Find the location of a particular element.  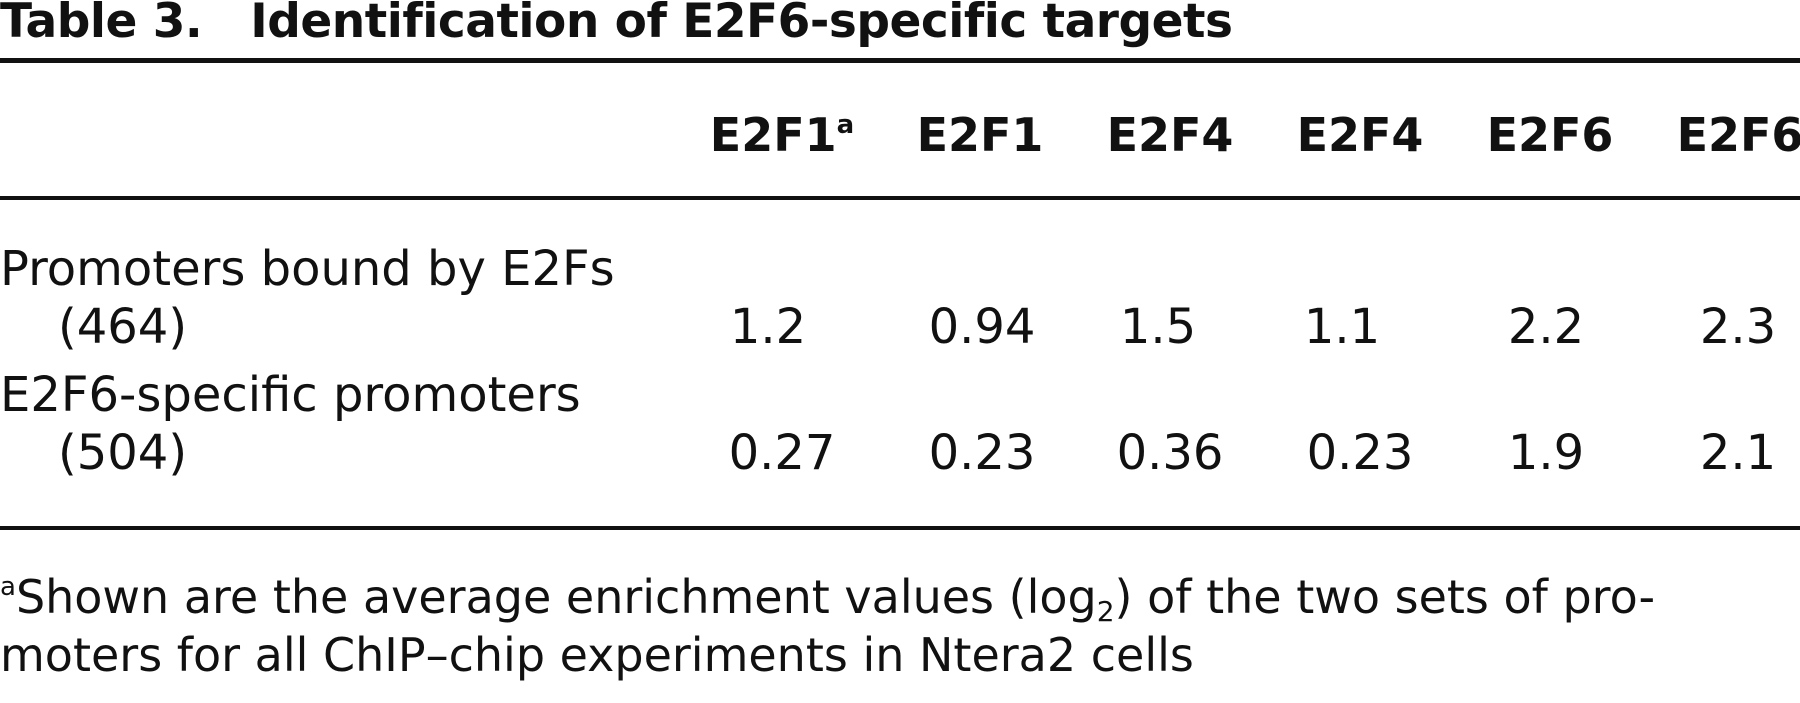

footnote-marker: a is located at coordinates (8, 587).